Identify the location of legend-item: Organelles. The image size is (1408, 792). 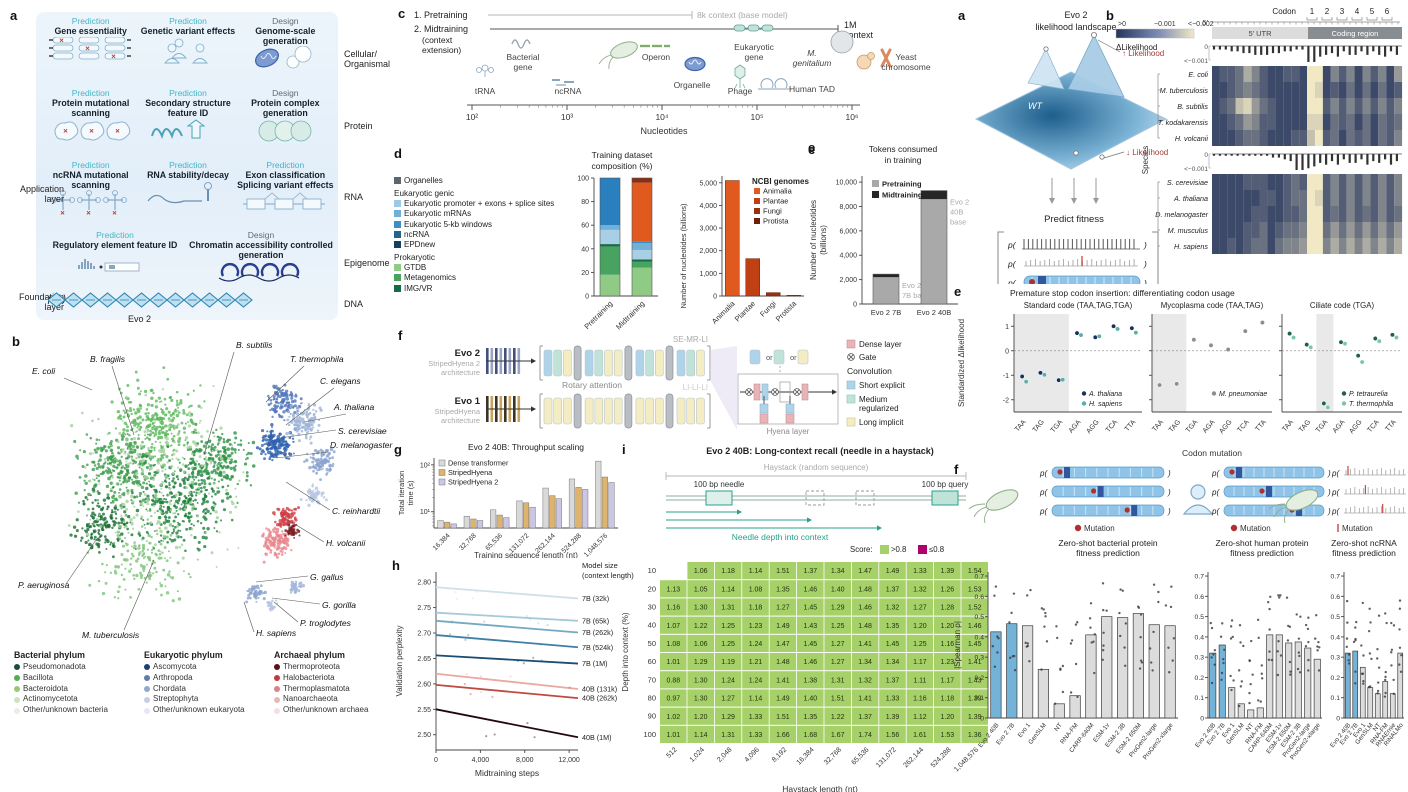
(476, 180).